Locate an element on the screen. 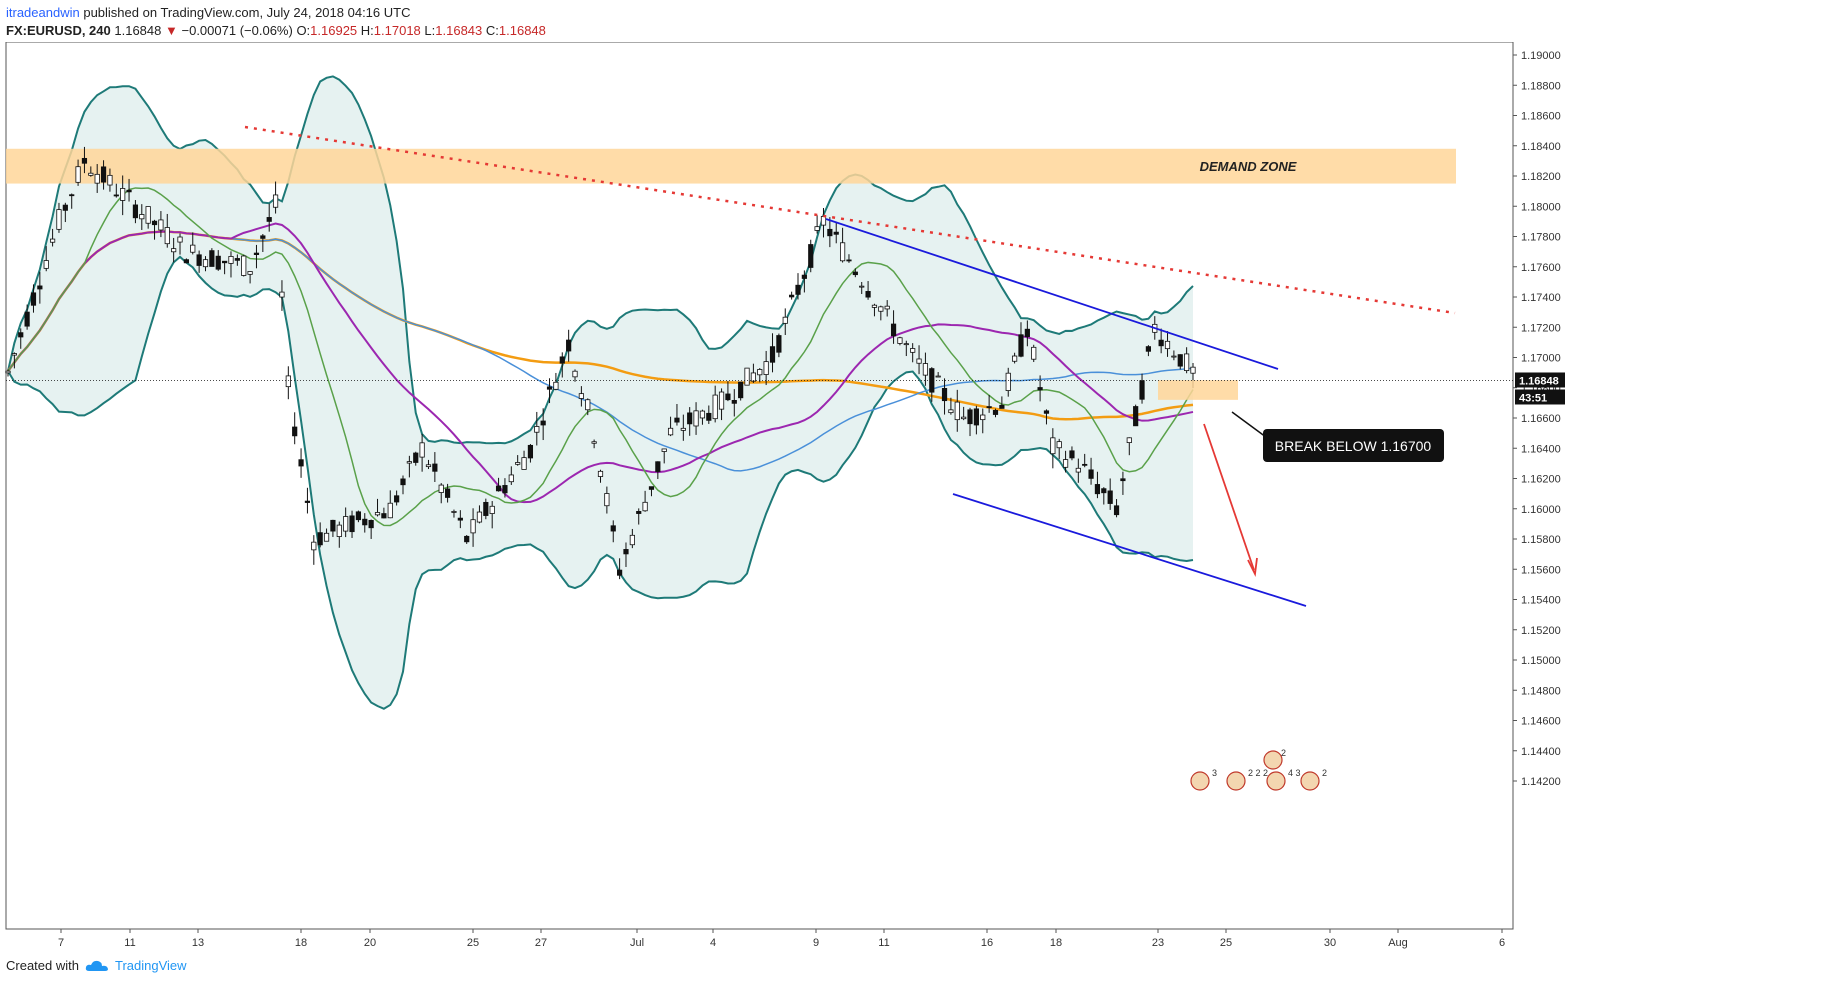  y-tick-label: 1.14200 is located at coordinates (1541, 782).